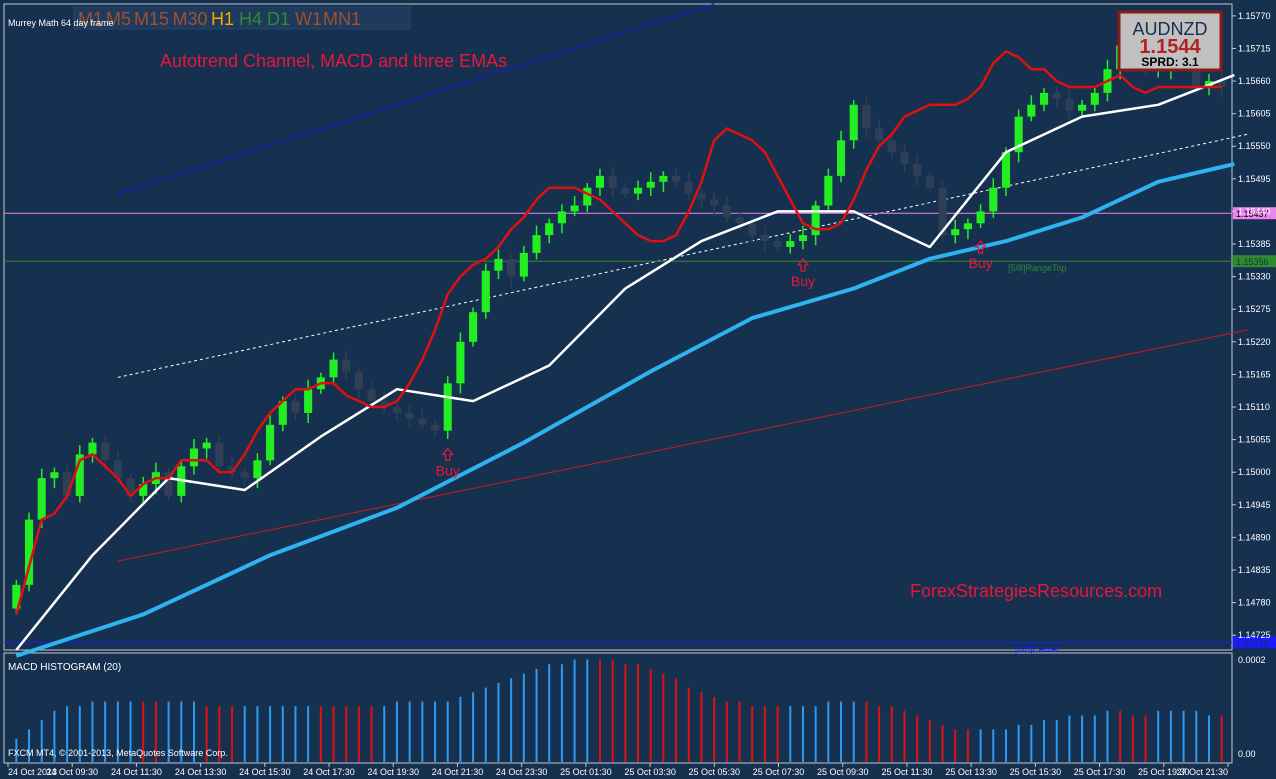 The height and width of the screenshot is (779, 1276). Describe the element at coordinates (1254, 374) in the screenshot. I see `y-tick-label: 1.15165` at that location.